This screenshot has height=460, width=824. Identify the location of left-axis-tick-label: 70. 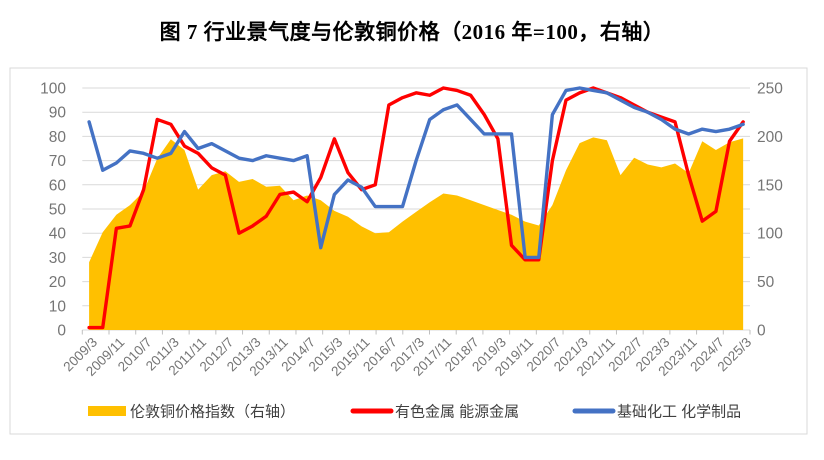
(58, 161).